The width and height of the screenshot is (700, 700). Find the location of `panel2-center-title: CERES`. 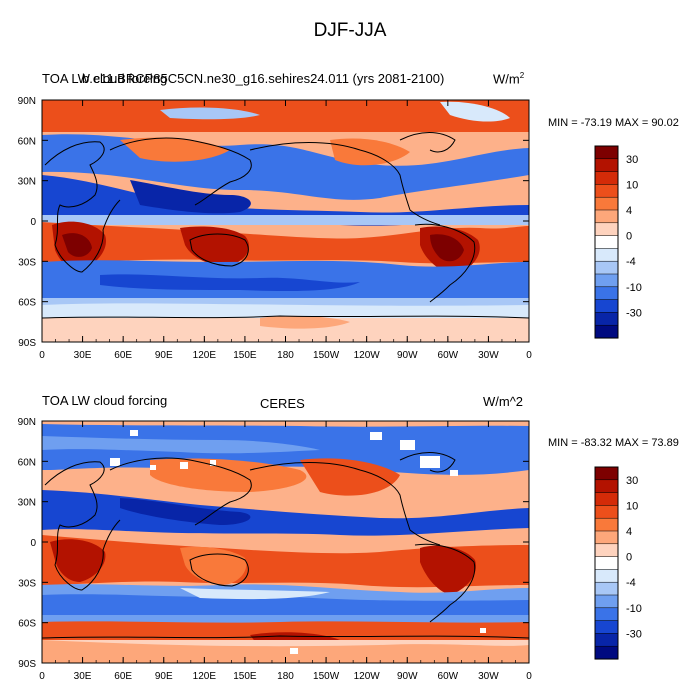

panel2-center-title: CERES is located at coordinates (282, 403).